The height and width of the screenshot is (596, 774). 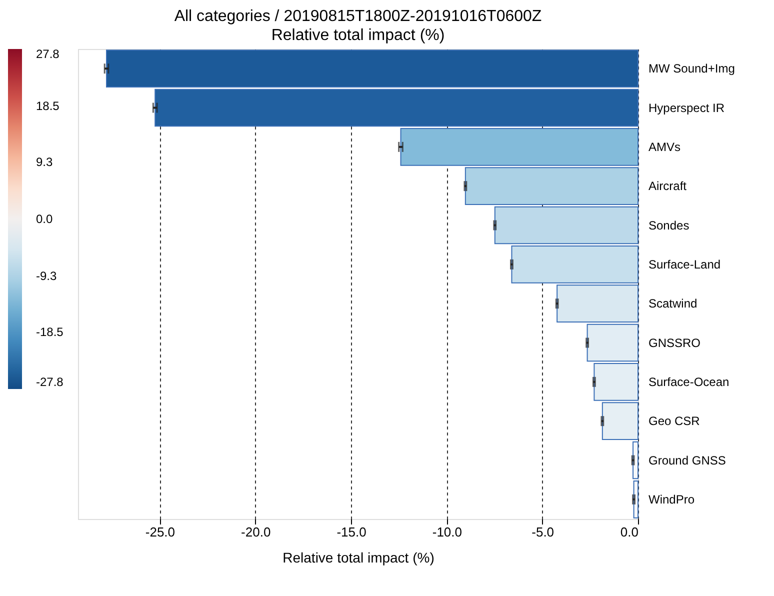 What do you see at coordinates (673, 303) in the screenshot?
I see `y-tick-label: Scatwind` at bounding box center [673, 303].